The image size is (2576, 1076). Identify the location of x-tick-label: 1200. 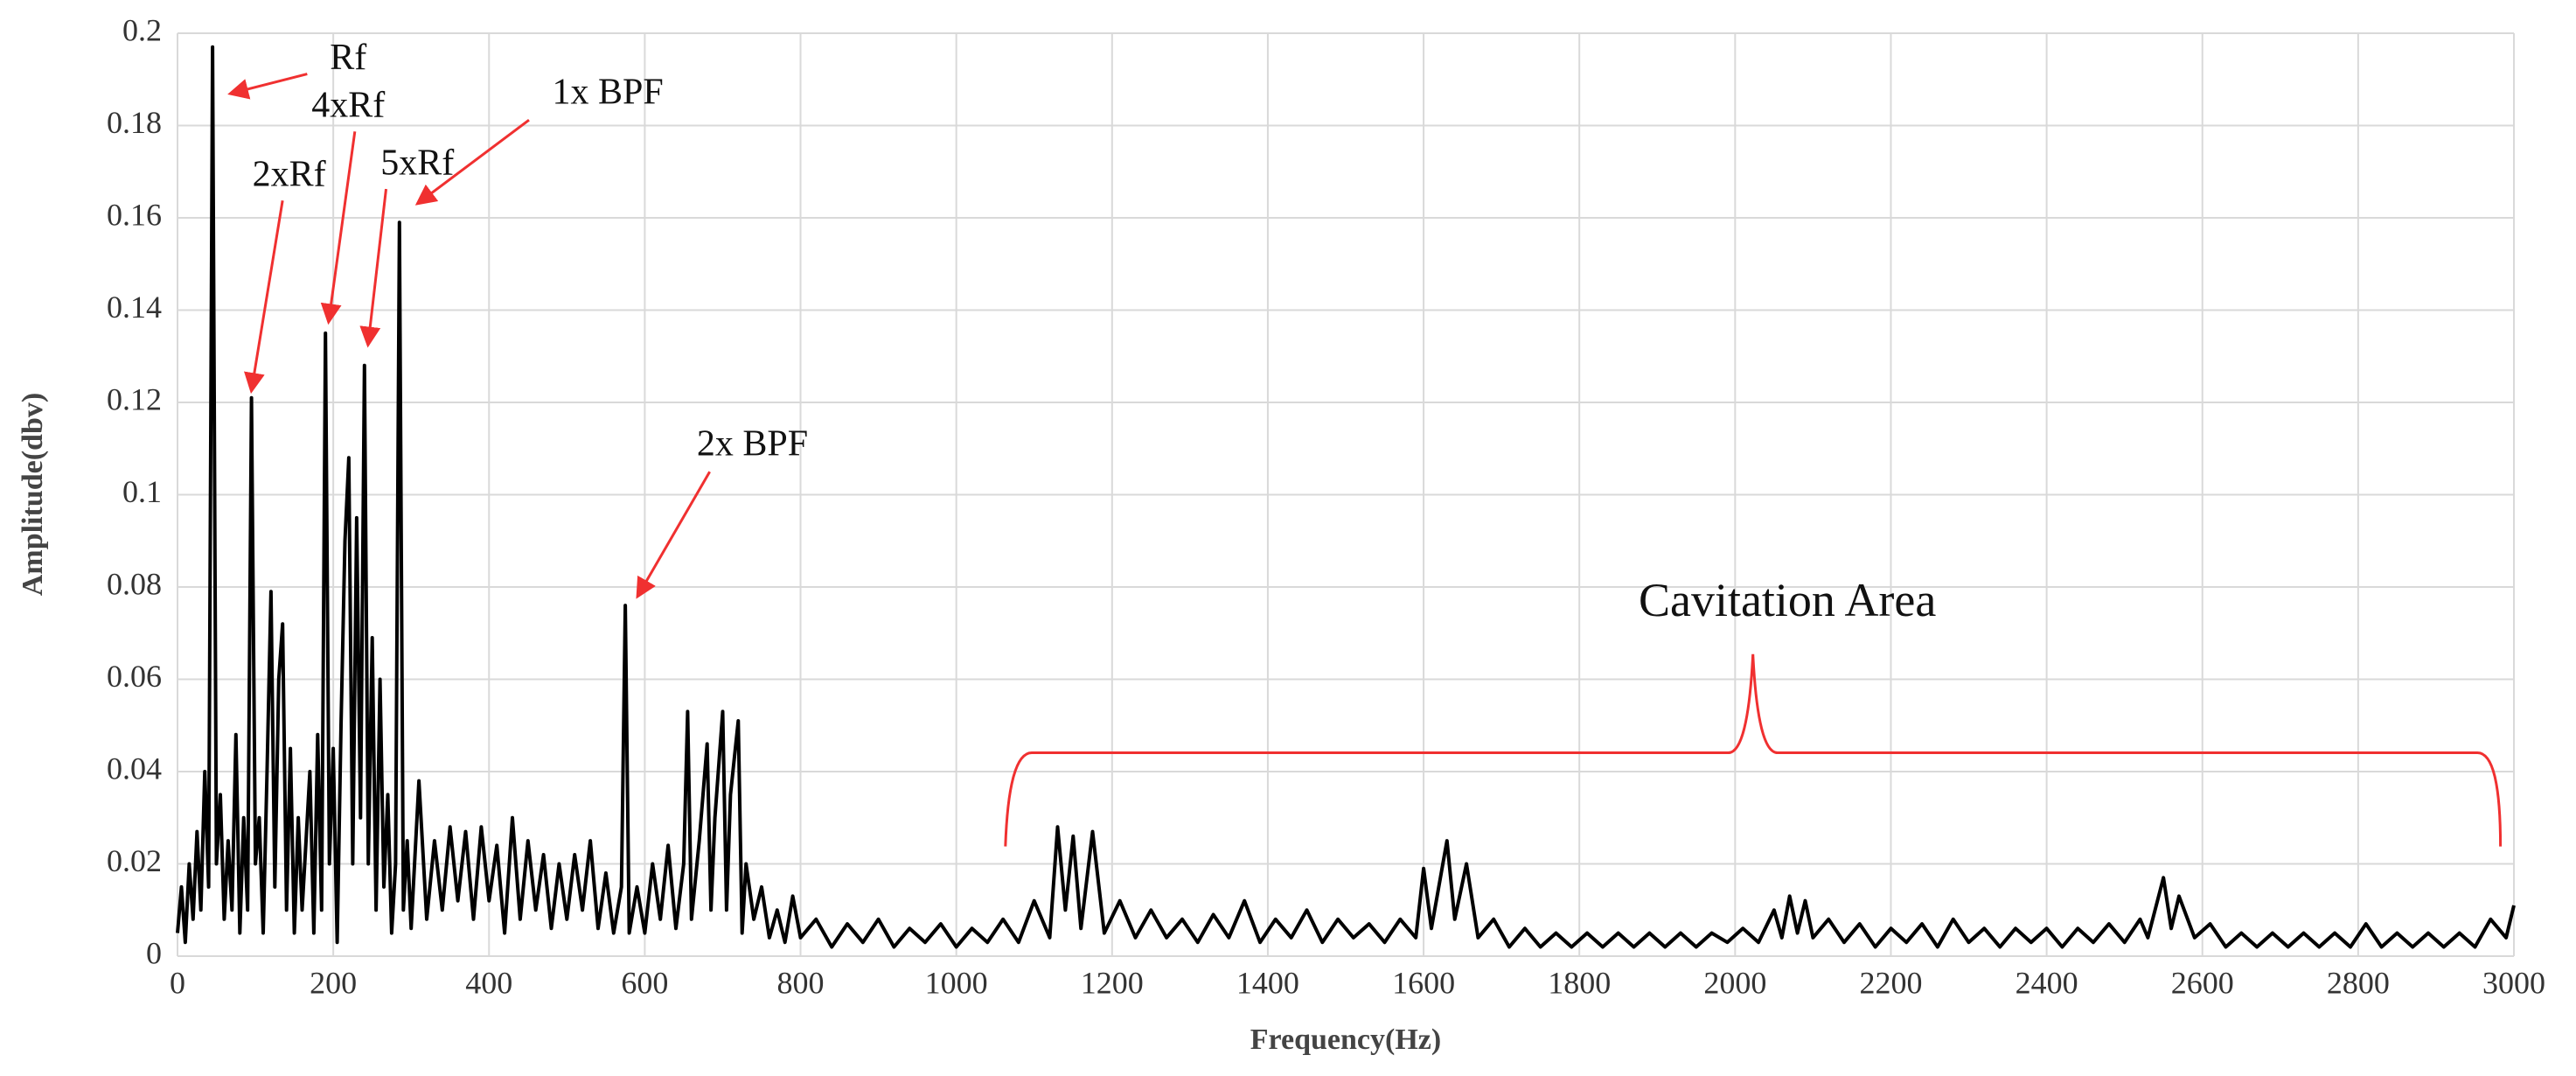
(1112, 982).